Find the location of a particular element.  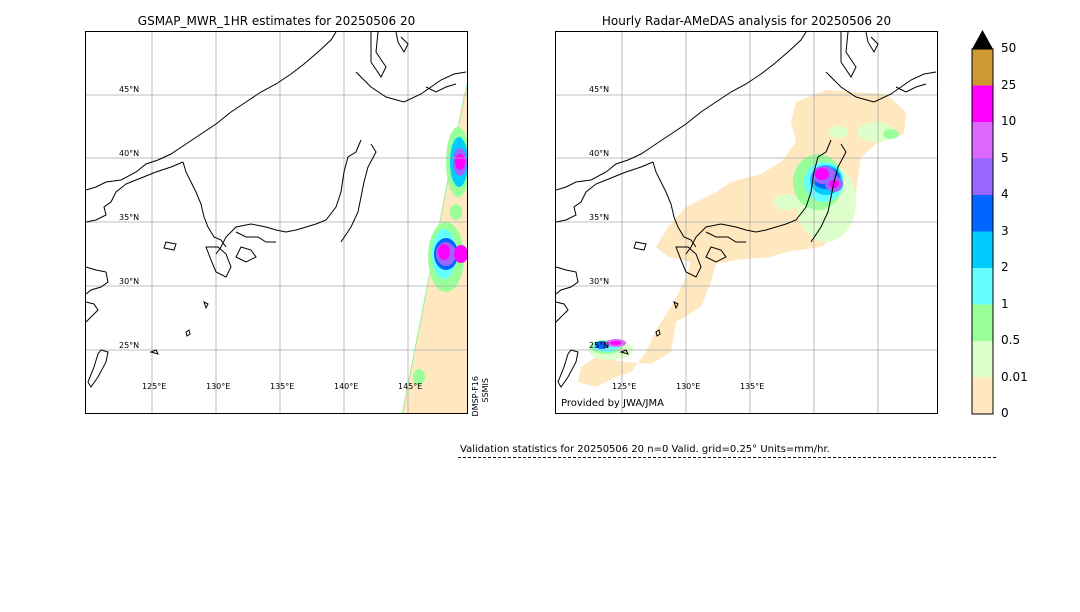

colorbar-label: 3 is located at coordinates (1005, 230).